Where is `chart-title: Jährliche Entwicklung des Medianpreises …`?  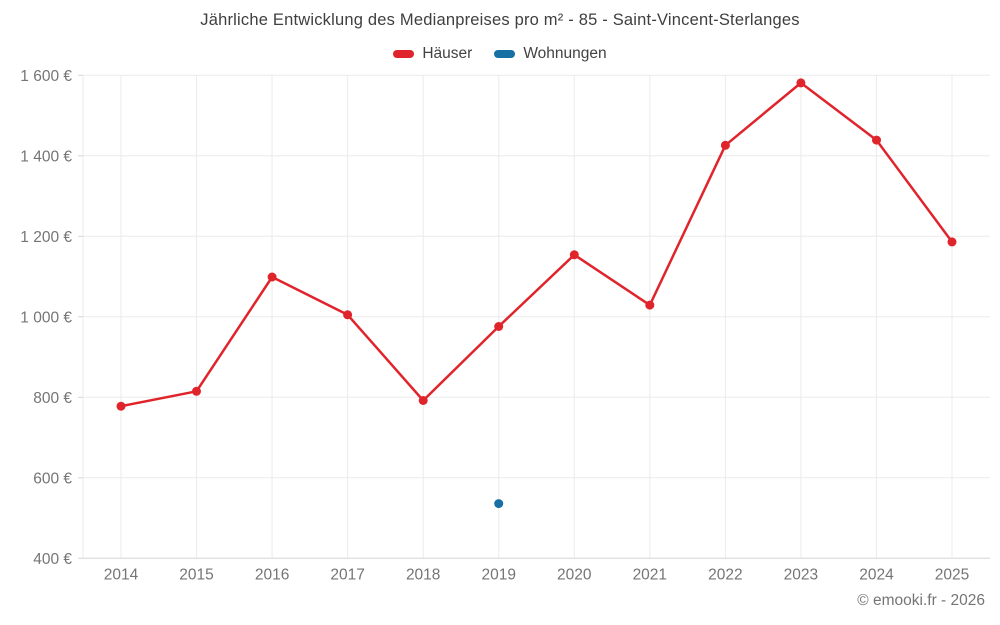 chart-title: Jährliche Entwicklung des Medianpreises … is located at coordinates (500, 20).